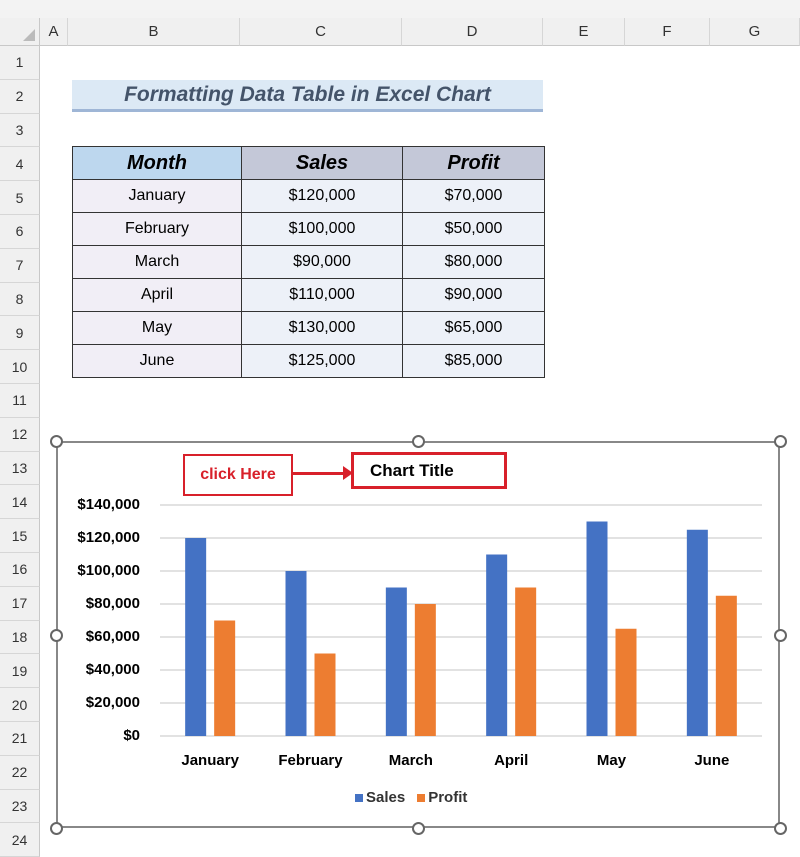 Image resolution: width=800 pixels, height=857 pixels. I want to click on x-tick-label: February, so click(310, 760).